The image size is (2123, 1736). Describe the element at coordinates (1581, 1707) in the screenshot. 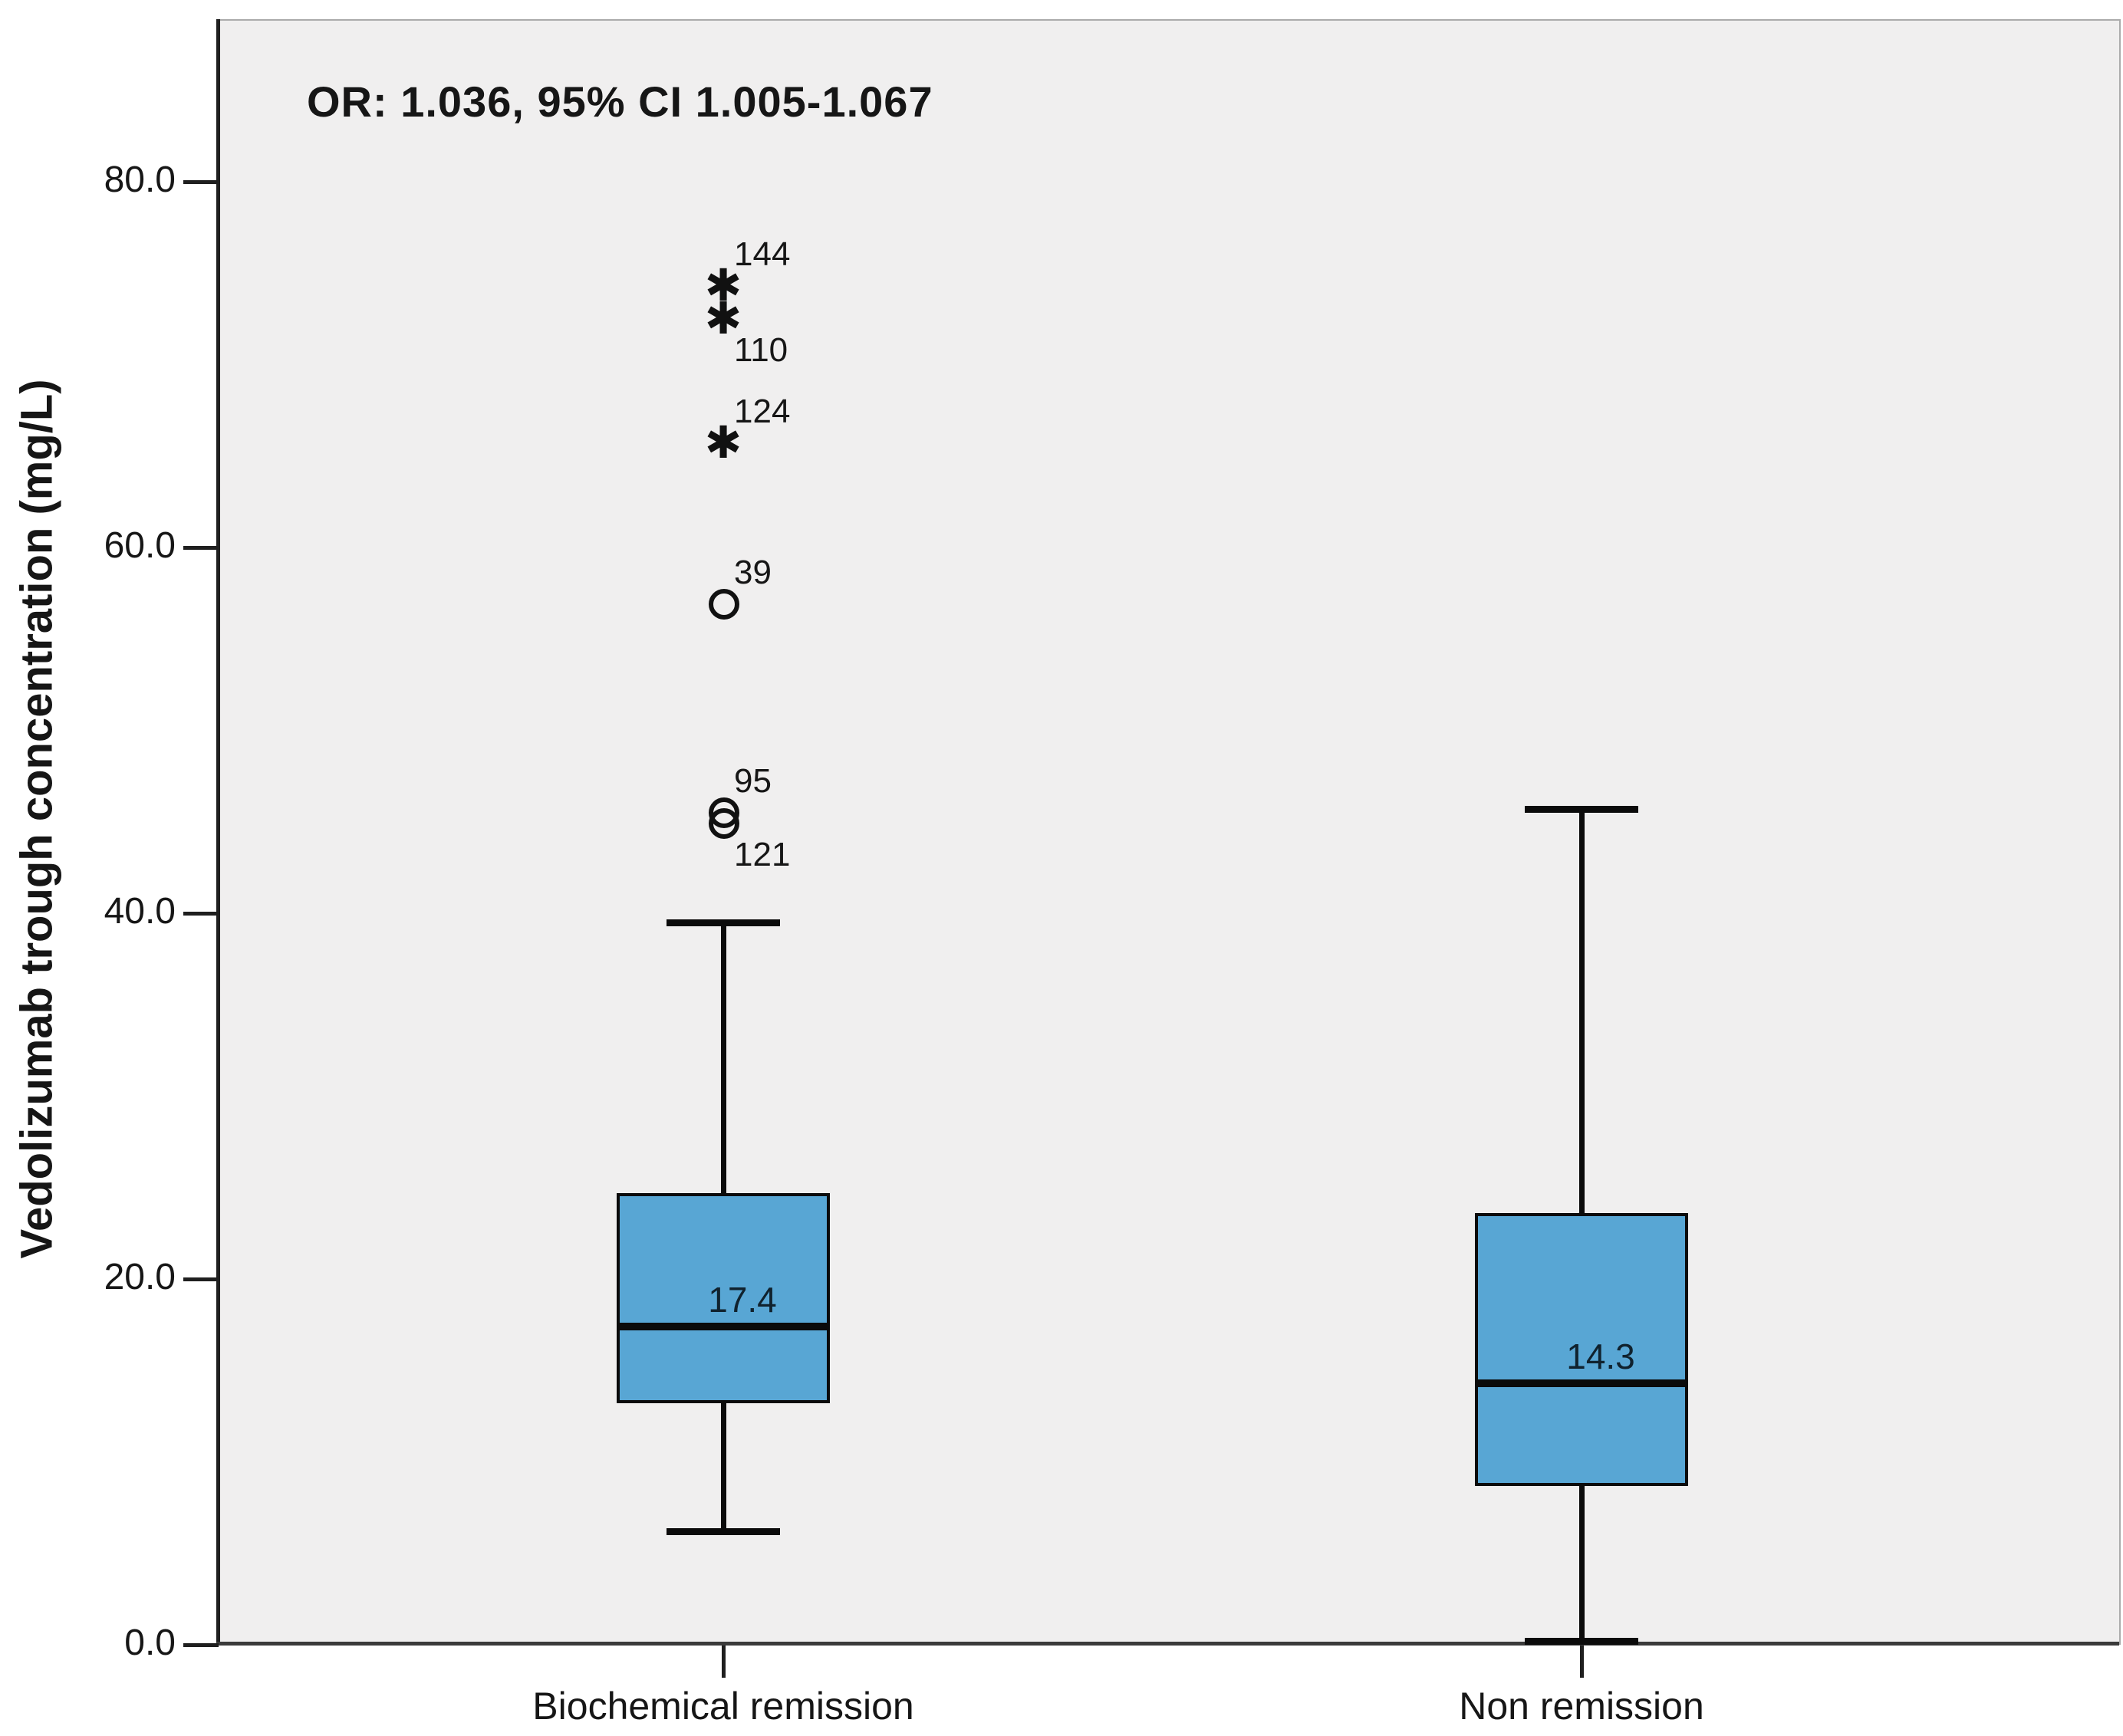

I see `x-category-label: Non remission` at that location.